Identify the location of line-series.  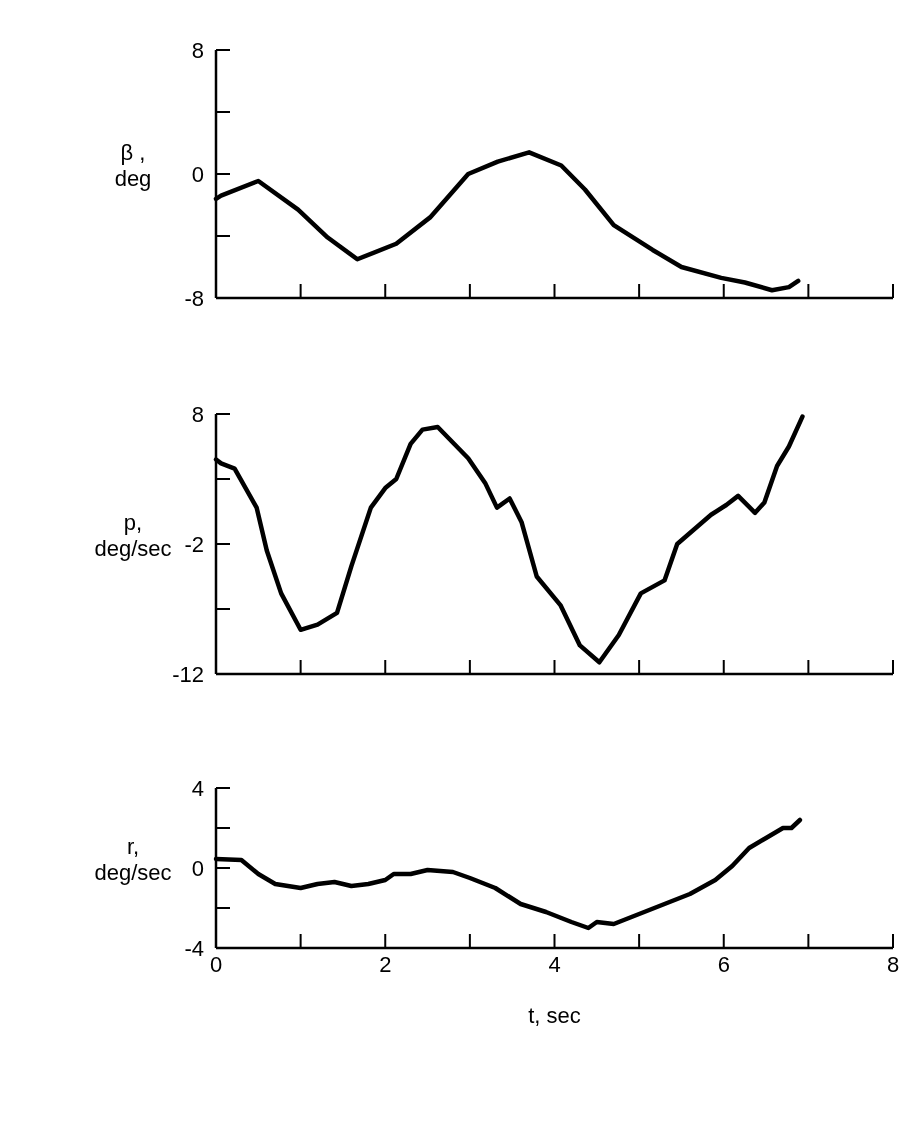
(509, 539).